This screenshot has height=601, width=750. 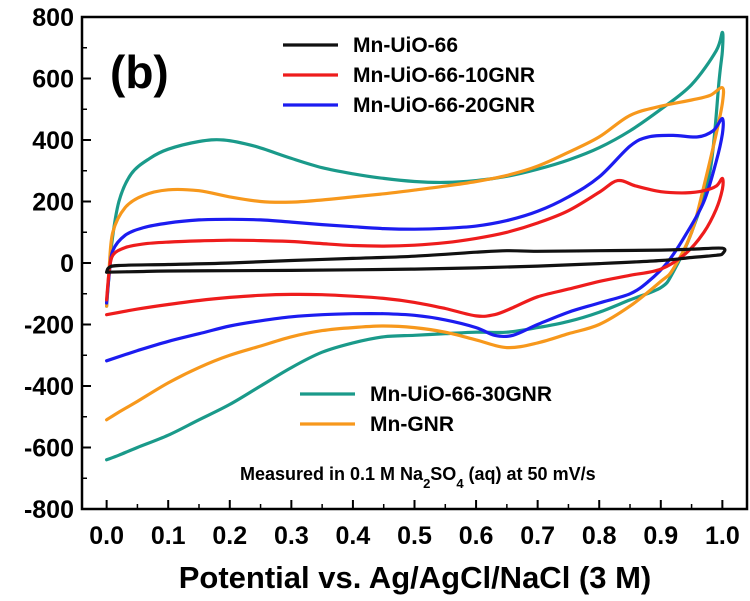 What do you see at coordinates (53, 141) in the screenshot?
I see `y-tick-label: 400` at bounding box center [53, 141].